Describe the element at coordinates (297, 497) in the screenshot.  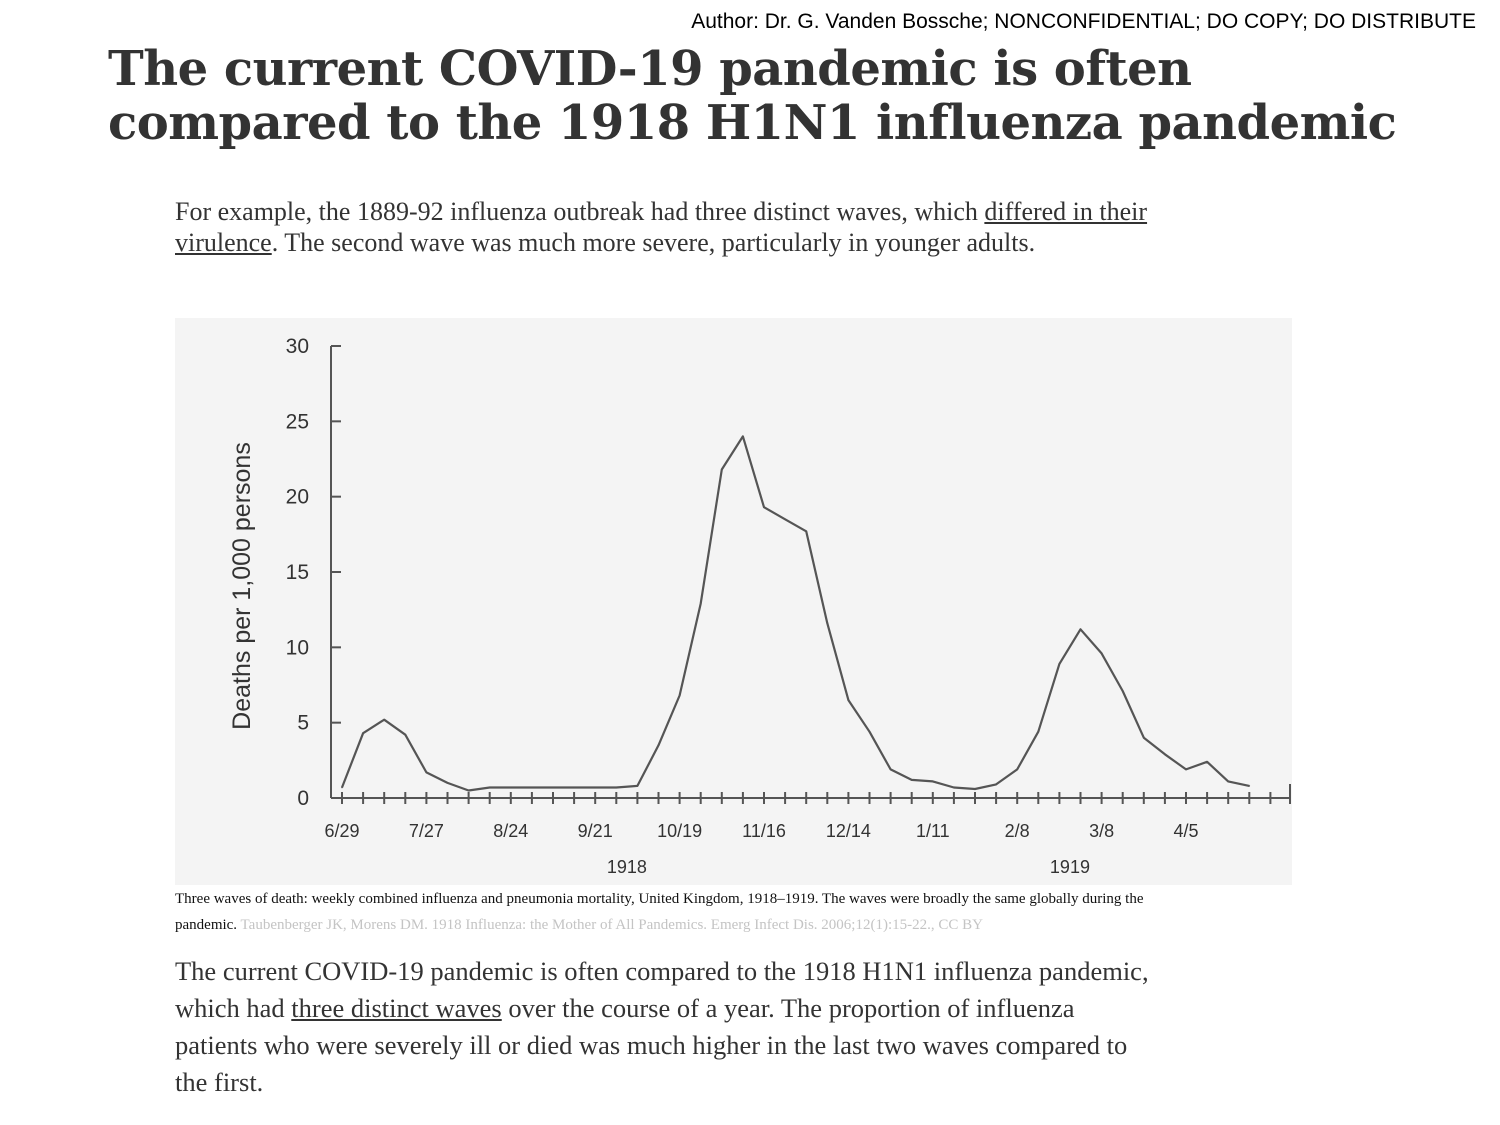
I see `y-tick-label: 20` at that location.